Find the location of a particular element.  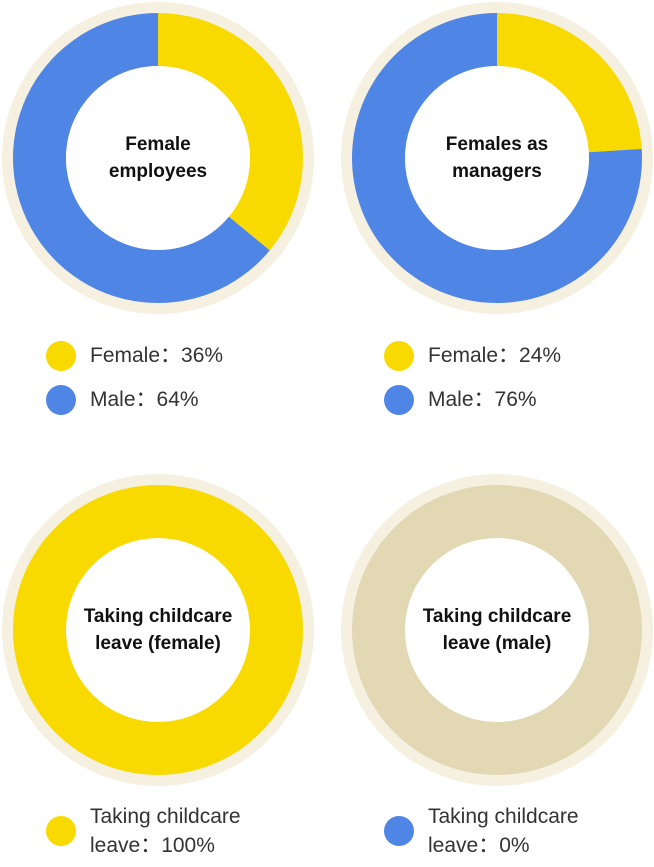

chart-center-title: Females as managers is located at coordinates (497, 158).